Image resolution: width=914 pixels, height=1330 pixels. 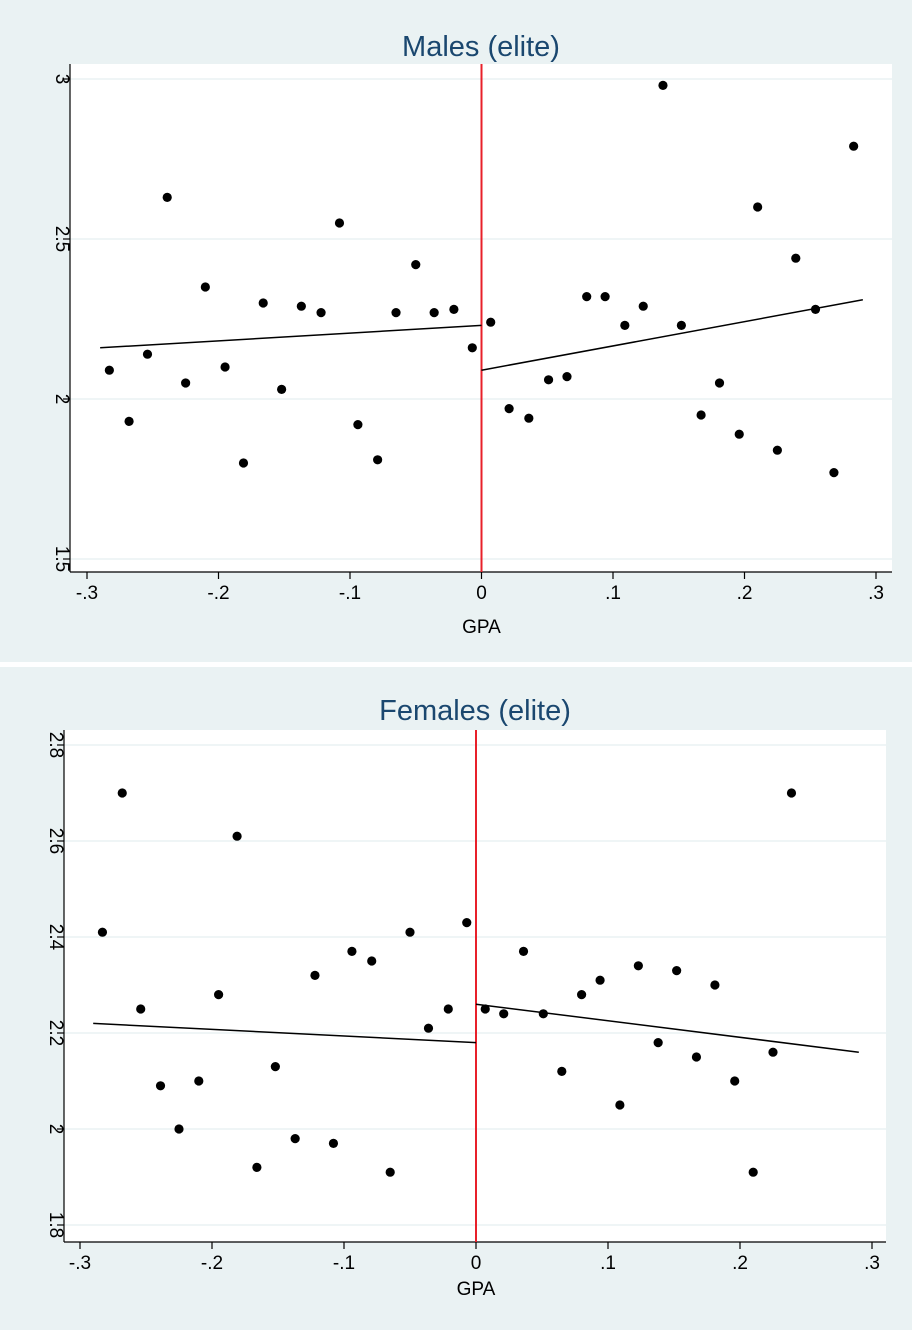 I want to click on chart-title: Males (elite), so click(x=481, y=47).